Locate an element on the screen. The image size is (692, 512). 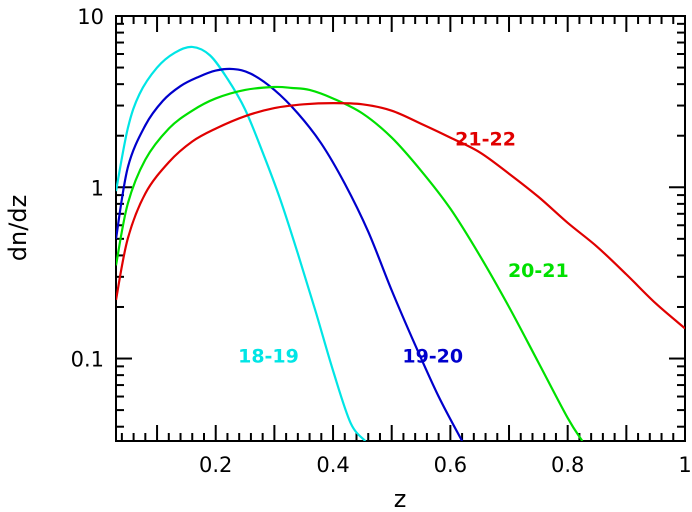
series-label-21-22: 21-22 is located at coordinates (485, 140).